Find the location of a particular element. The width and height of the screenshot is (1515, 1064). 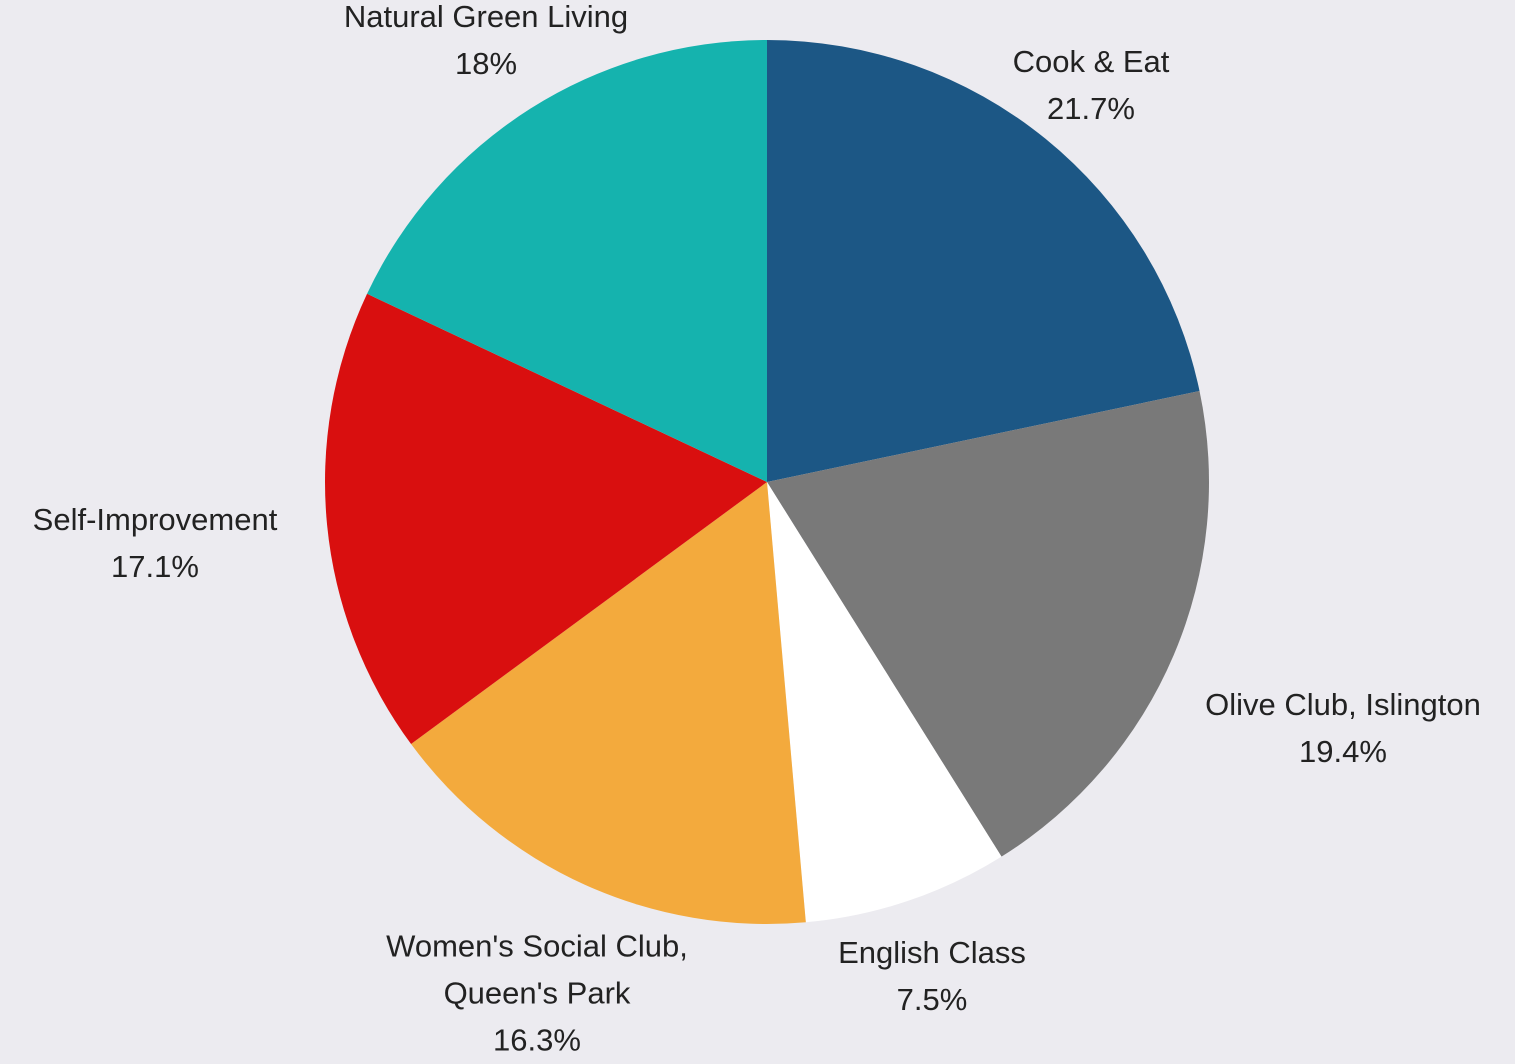

category-label: English Class is located at coordinates (932, 952).